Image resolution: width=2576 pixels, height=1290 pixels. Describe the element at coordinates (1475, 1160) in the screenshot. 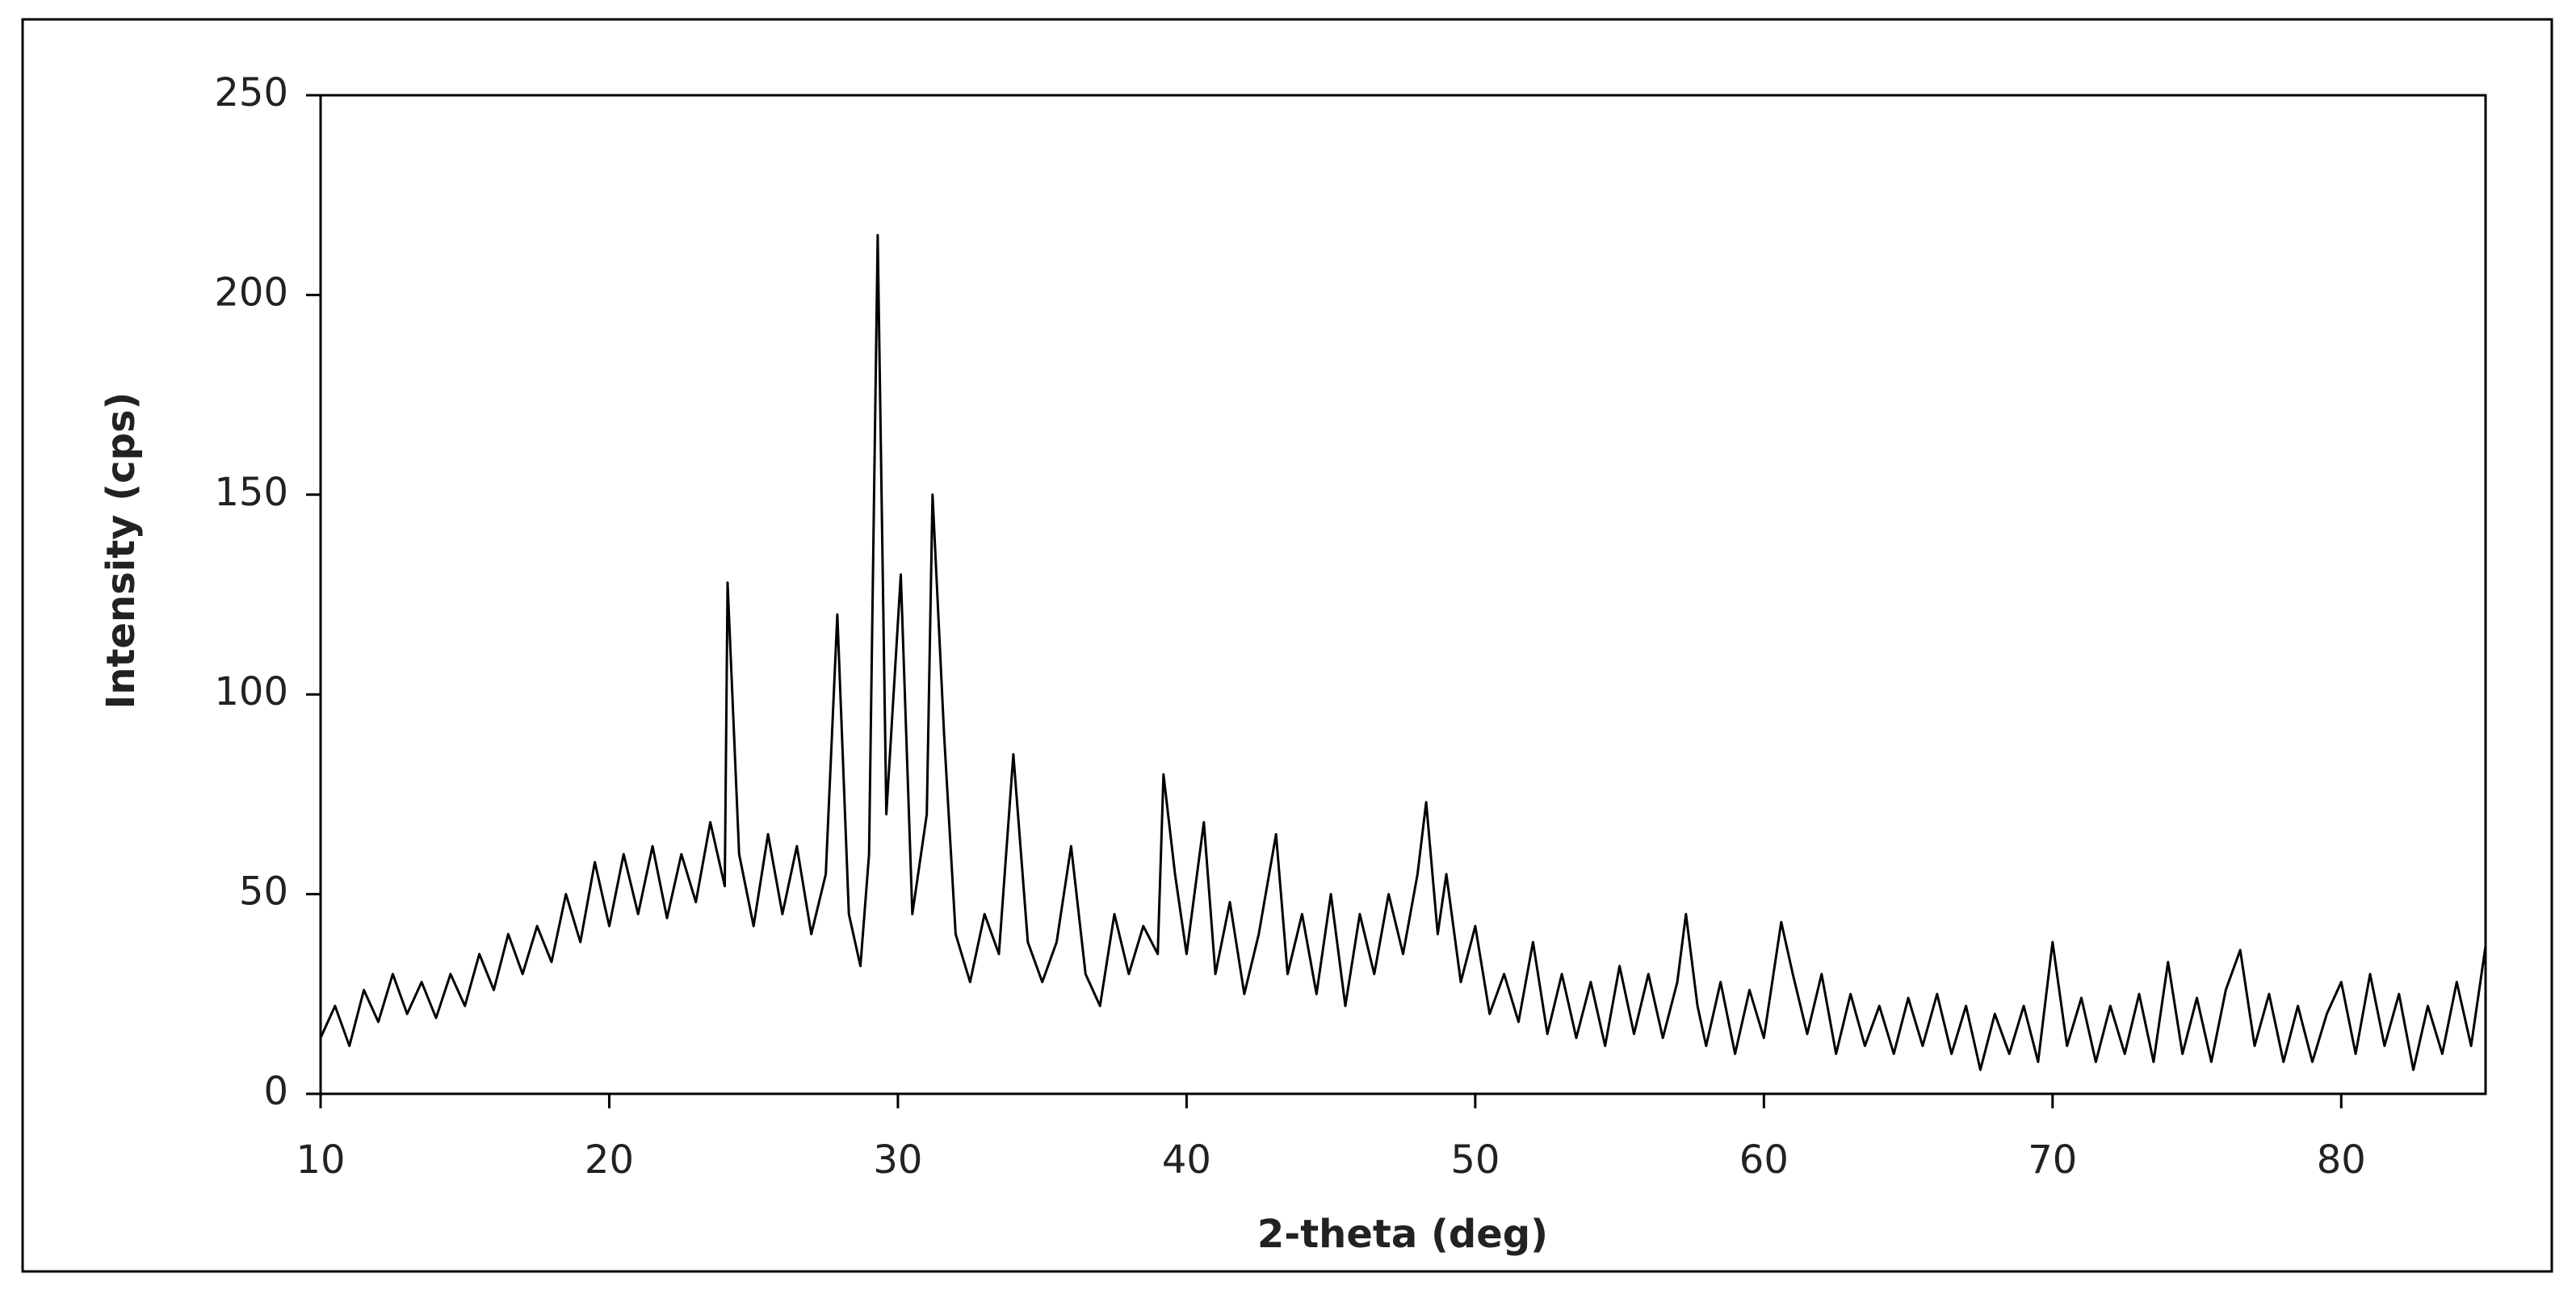

I see `x-tick-label: 50` at that location.